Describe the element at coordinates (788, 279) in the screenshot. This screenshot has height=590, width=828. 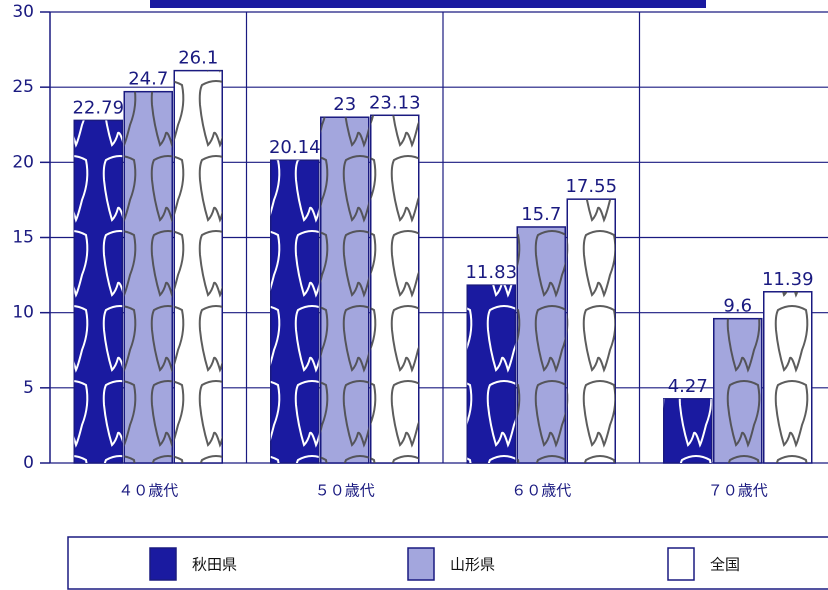
I see `value-label: 11.39` at that location.